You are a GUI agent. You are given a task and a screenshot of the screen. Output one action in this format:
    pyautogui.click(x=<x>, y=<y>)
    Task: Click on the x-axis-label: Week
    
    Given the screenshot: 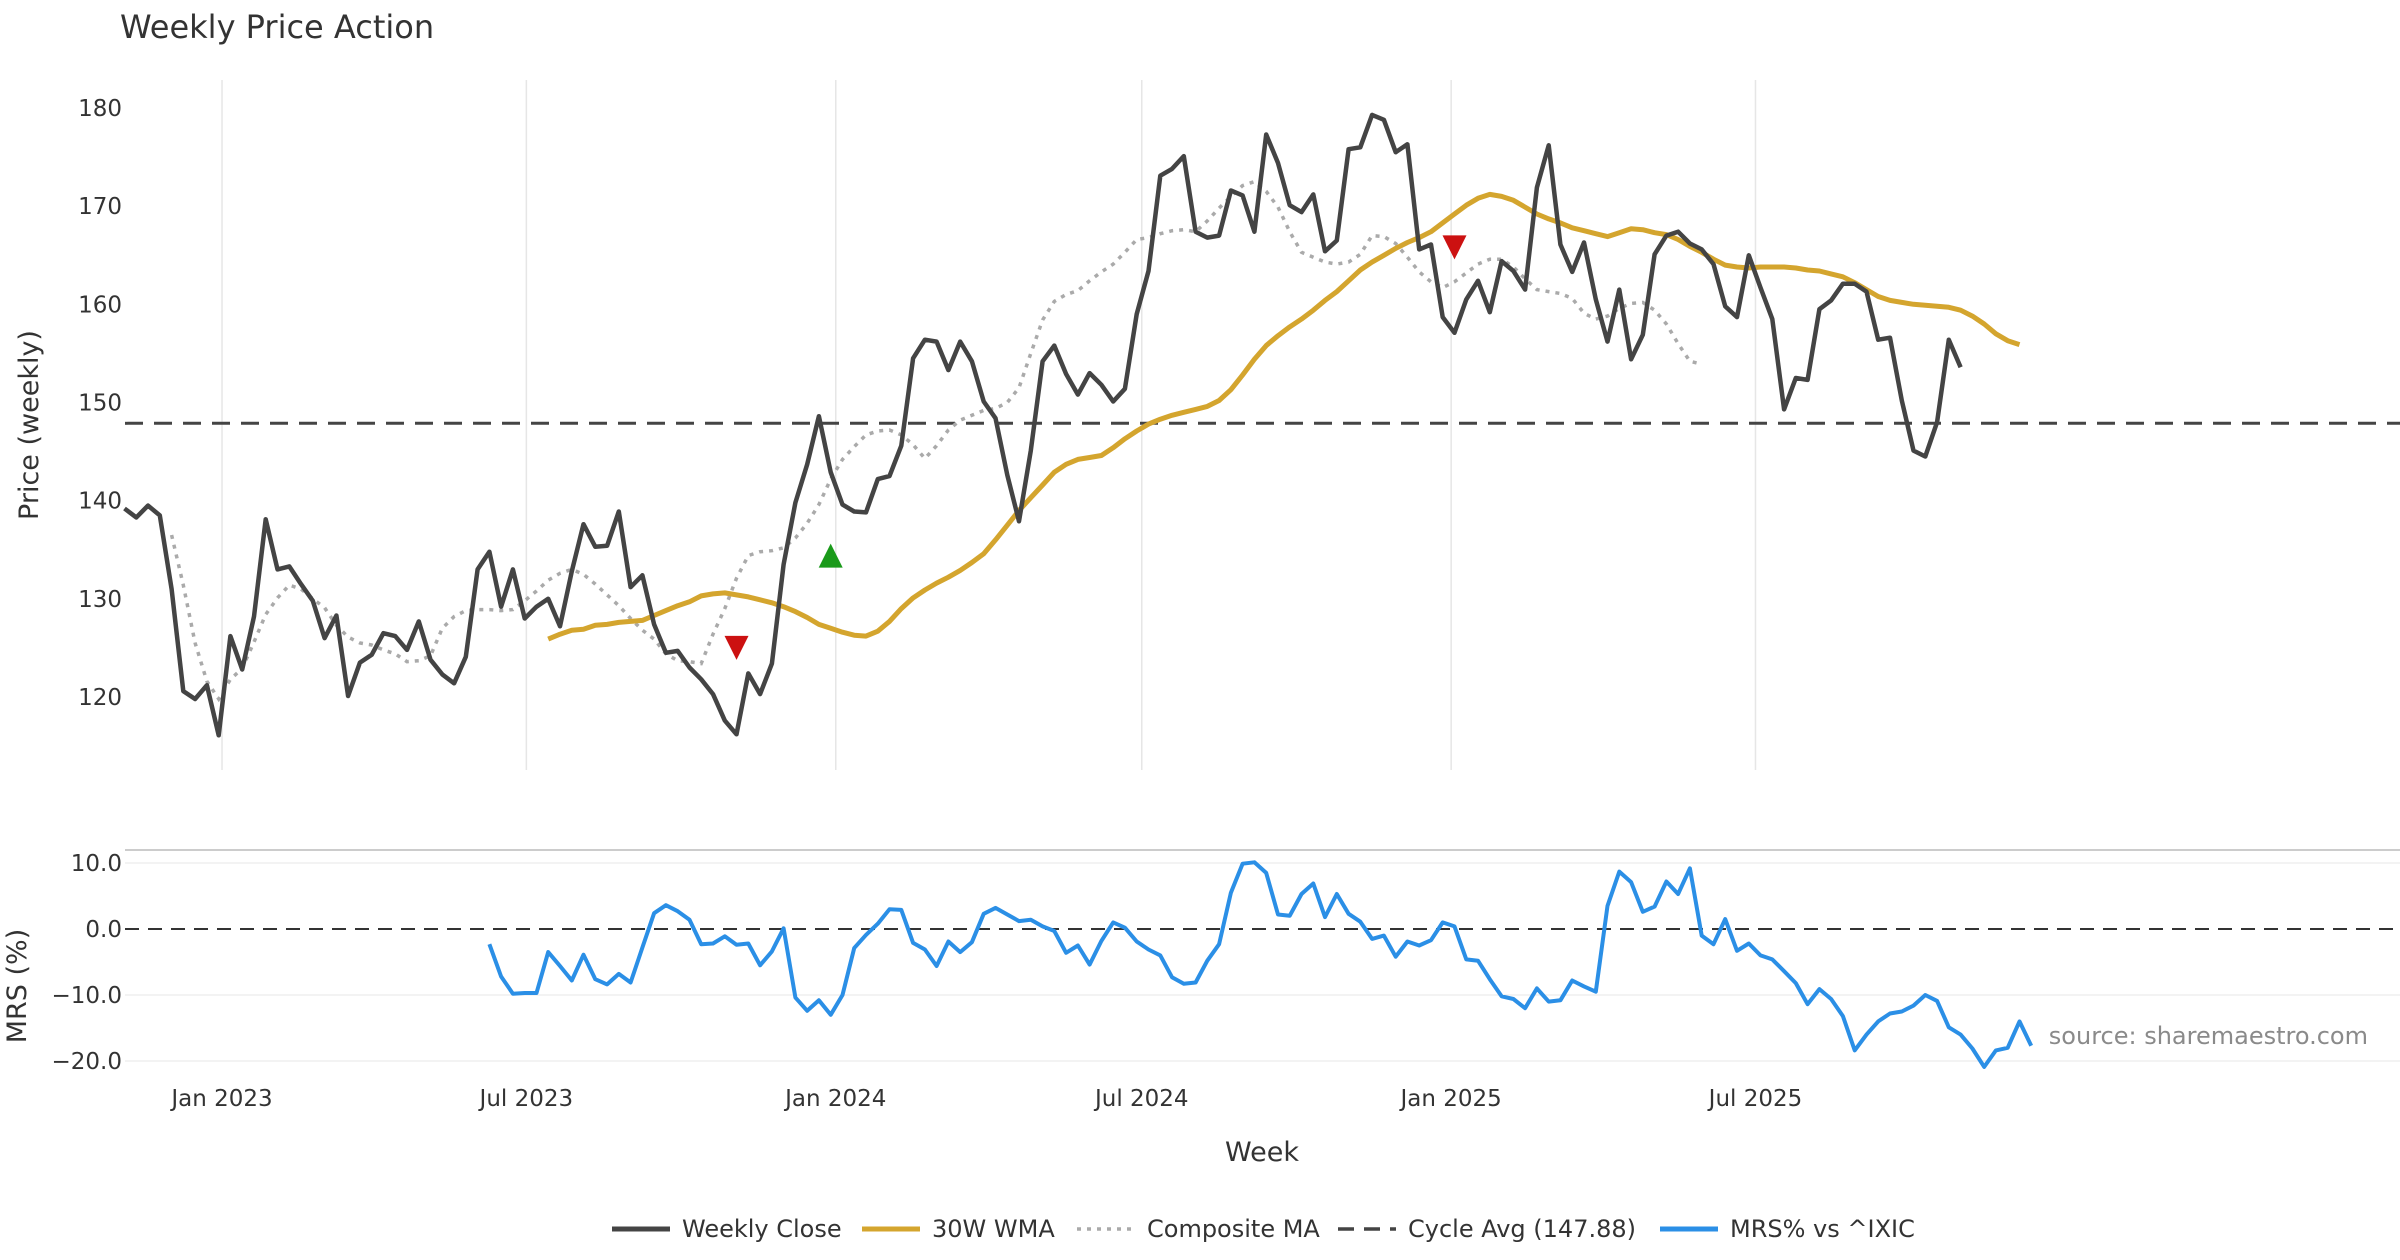 What is the action you would take?
    pyautogui.click(x=1262, y=1152)
    